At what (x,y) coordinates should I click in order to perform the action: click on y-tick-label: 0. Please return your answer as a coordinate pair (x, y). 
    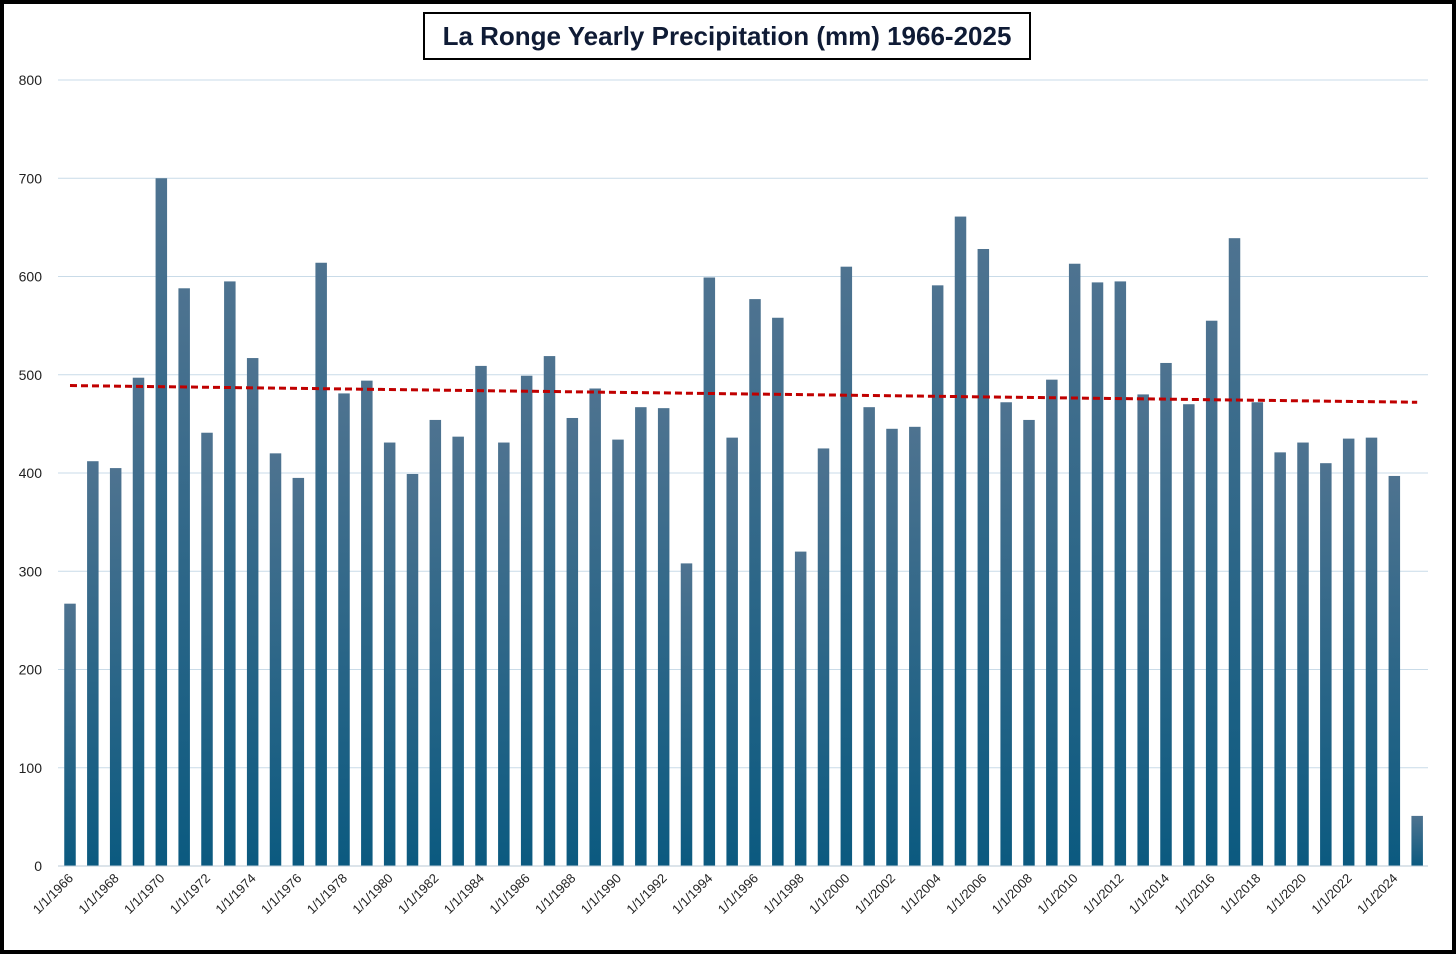
    Looking at the image, I should click on (38, 866).